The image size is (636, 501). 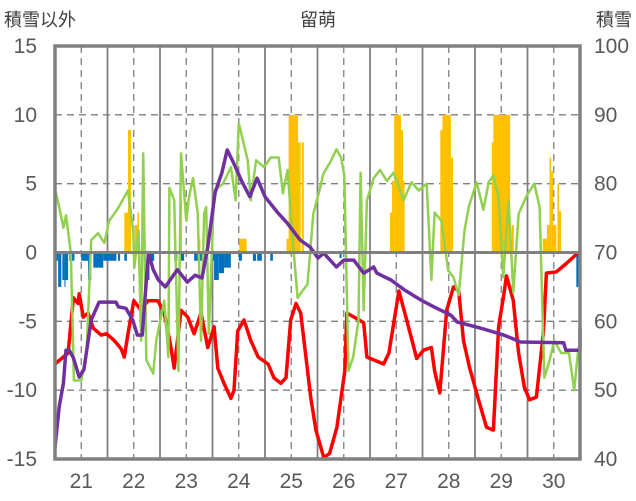 What do you see at coordinates (25, 46) in the screenshot?
I see `y-tick-left: 15` at bounding box center [25, 46].